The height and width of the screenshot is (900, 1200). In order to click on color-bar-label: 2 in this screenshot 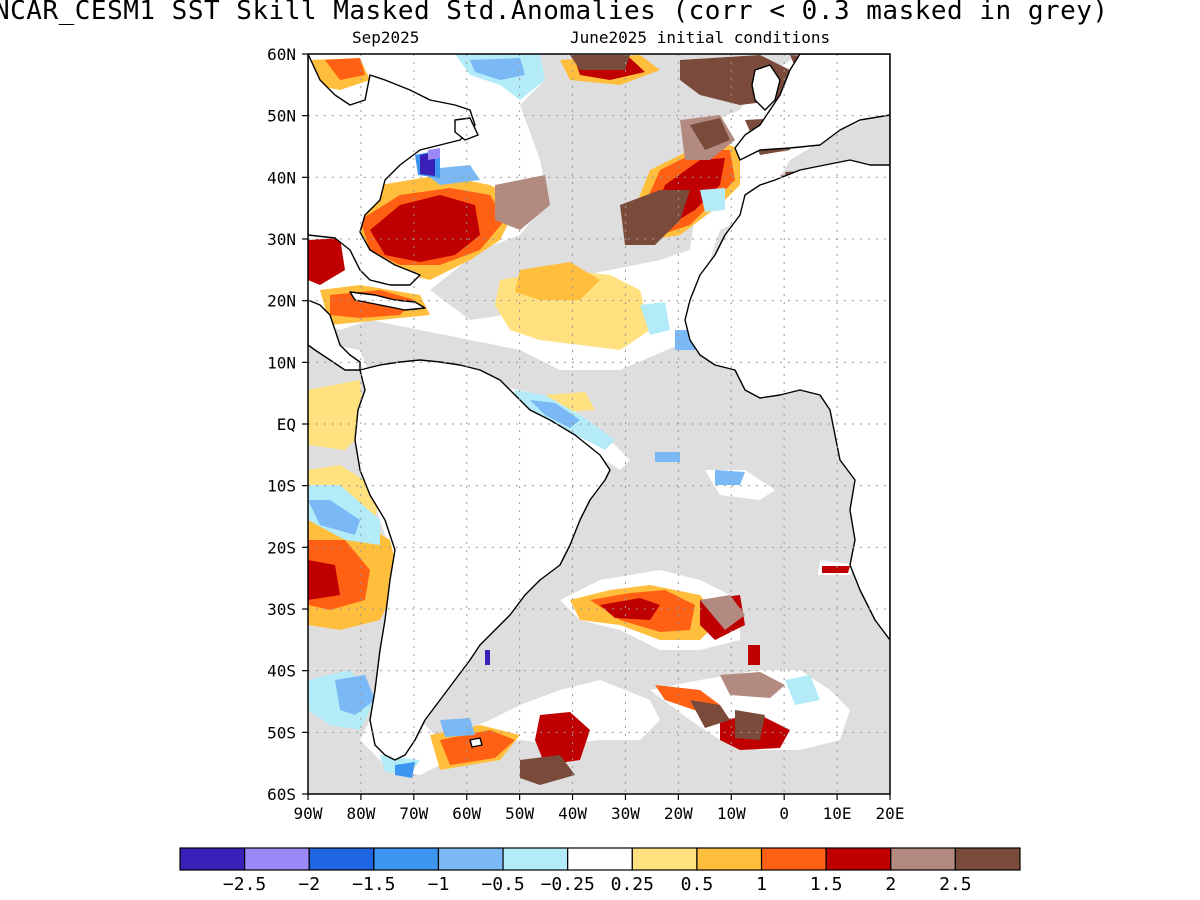, I will do `click(890, 884)`.